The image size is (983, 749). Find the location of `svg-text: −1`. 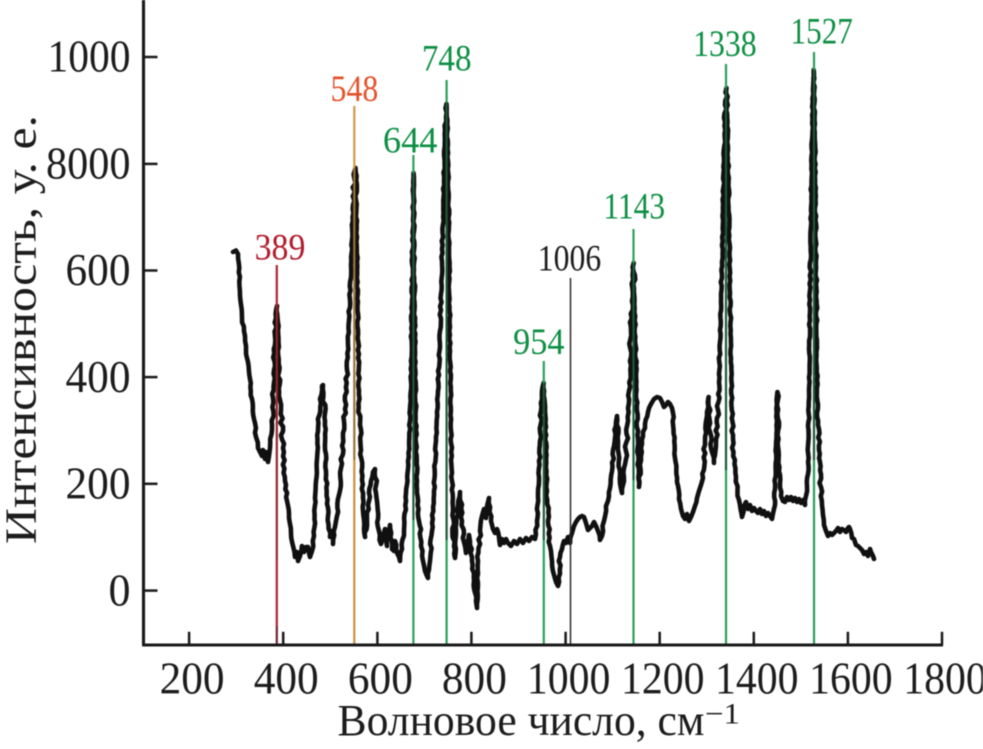

svg-text: −1 is located at coordinates (722, 714).